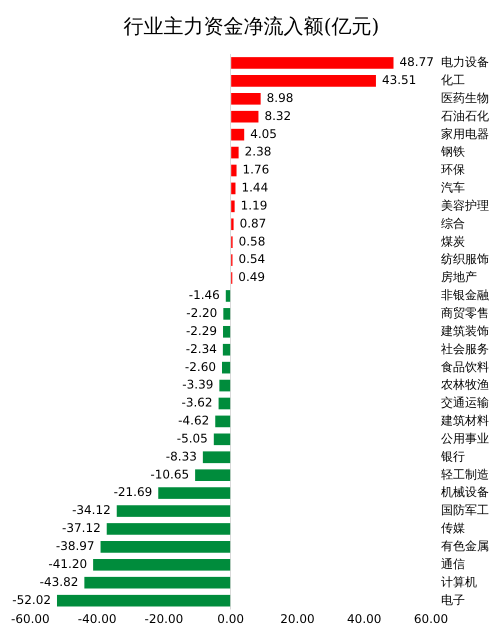 The image size is (501, 640). What do you see at coordinates (194, 421) in the screenshot?
I see `data-label: -4.62` at bounding box center [194, 421].